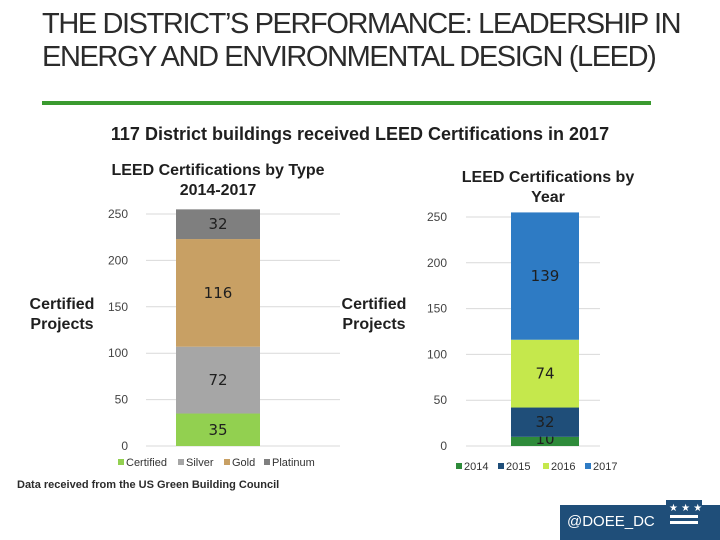 Image resolution: width=720 pixels, height=540 pixels. What do you see at coordinates (124, 446) in the screenshot?
I see `y-tick-label-type: 0` at bounding box center [124, 446].